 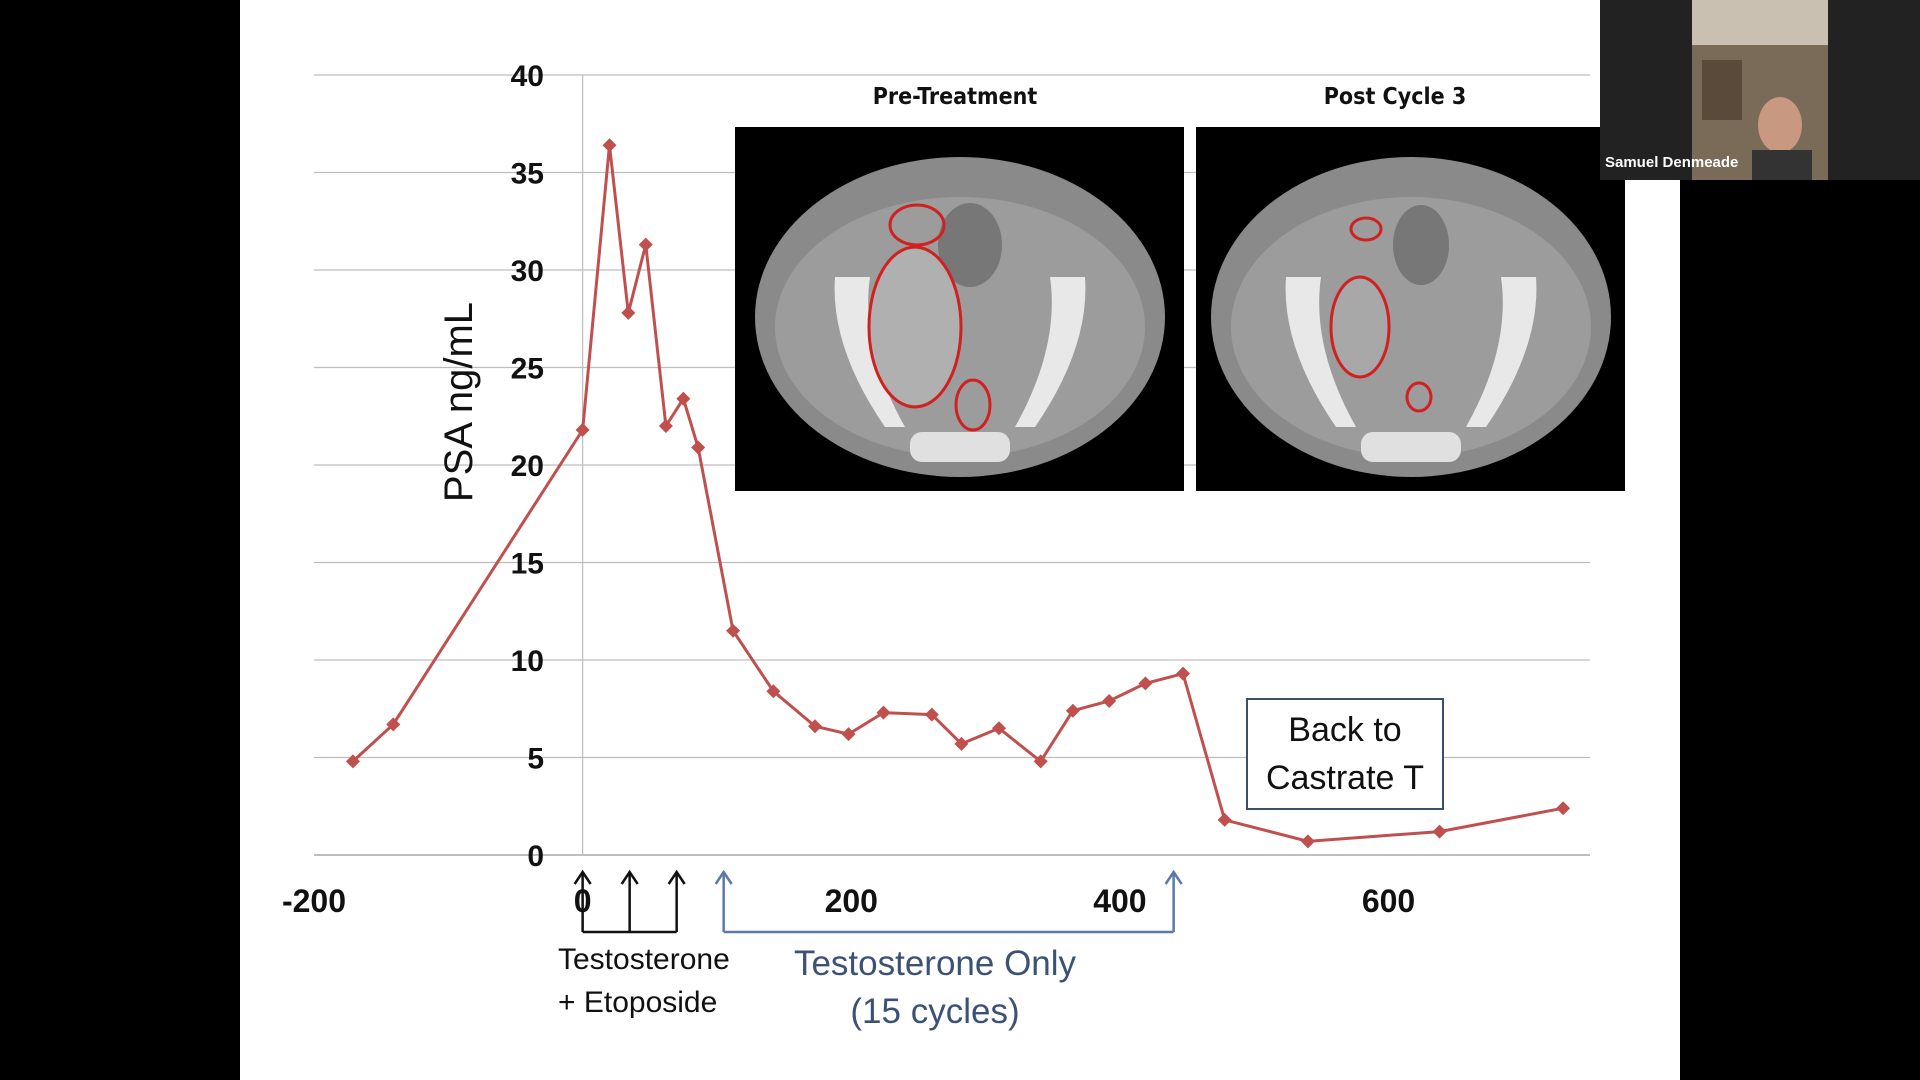 What do you see at coordinates (935, 988) in the screenshot?
I see `testosterone-only-label: Testosterone Only (15 cycles)` at bounding box center [935, 988].